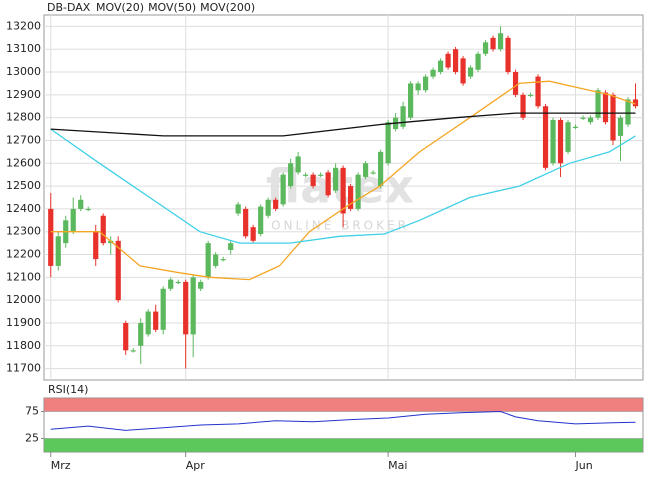 The image size is (645, 478). What do you see at coordinates (23, 94) in the screenshot?
I see `y-tick-label: 12900` at bounding box center [23, 94].